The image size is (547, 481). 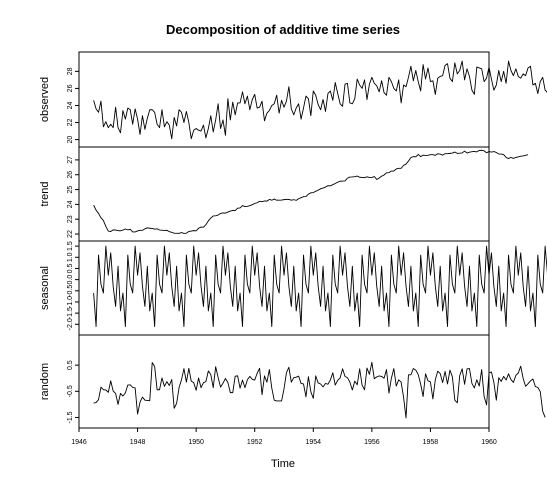 I want to click on y-tick-label-trend: 24, so click(x=70, y=204).